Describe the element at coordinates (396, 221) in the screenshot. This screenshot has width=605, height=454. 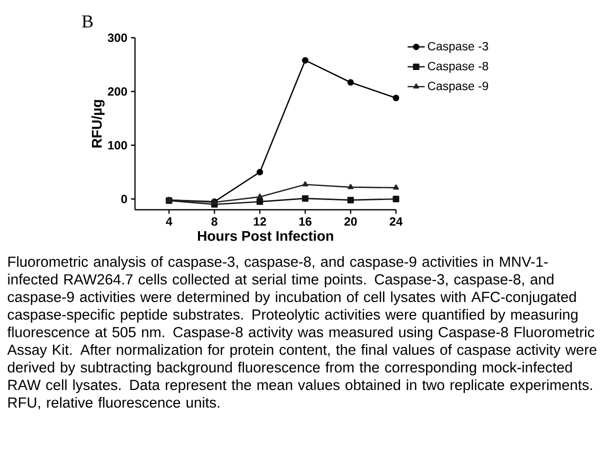
I see `x-tick-label: 24` at that location.